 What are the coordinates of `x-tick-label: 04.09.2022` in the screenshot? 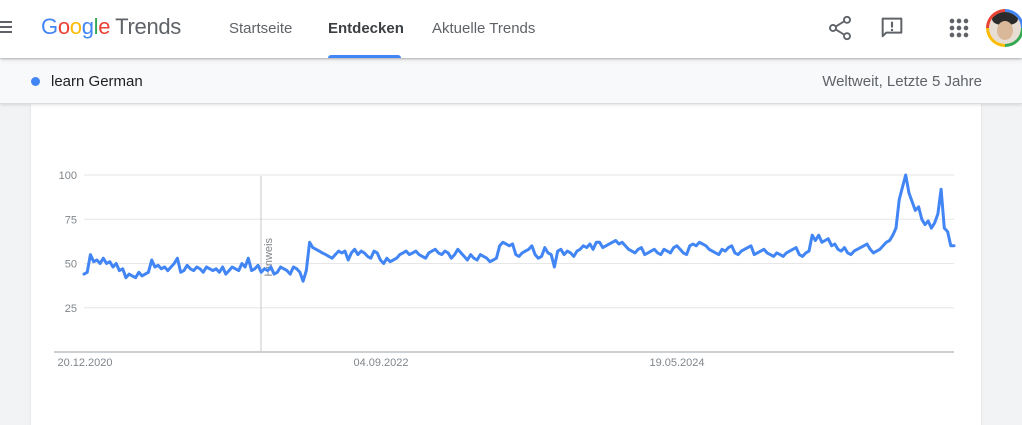 It's located at (380, 363).